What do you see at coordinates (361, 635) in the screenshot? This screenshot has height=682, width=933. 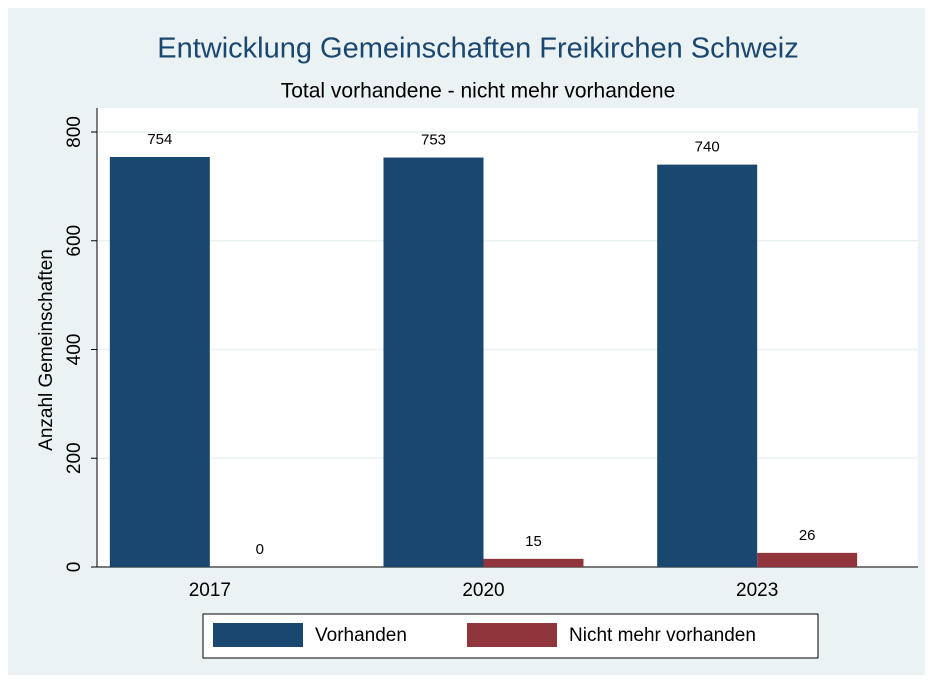 I see `legend-label: Vorhanden` at bounding box center [361, 635].